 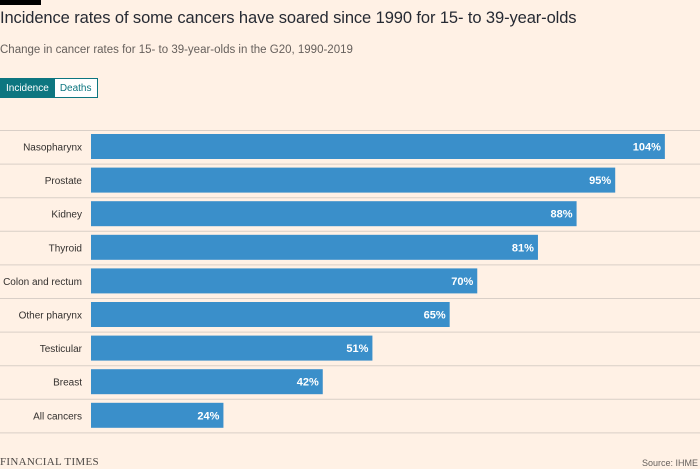 What do you see at coordinates (52, 148) in the screenshot?
I see `category-label: Nasopharynx` at bounding box center [52, 148].